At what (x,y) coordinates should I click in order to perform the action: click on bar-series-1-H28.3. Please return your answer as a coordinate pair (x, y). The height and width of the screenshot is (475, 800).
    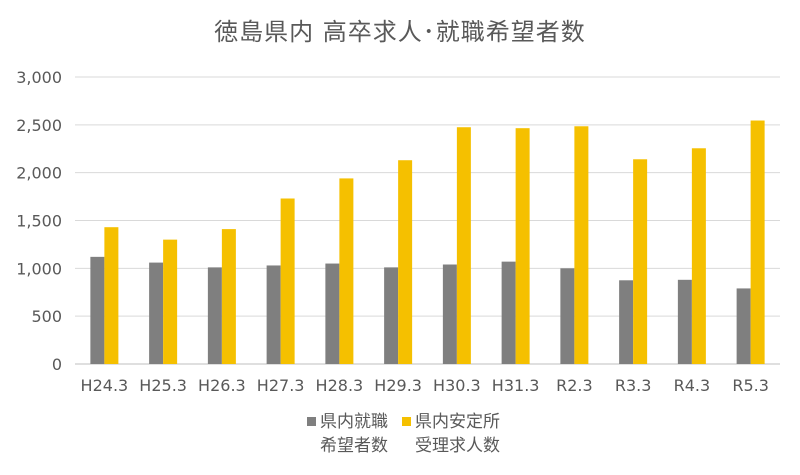
    Looking at the image, I should click on (346, 271).